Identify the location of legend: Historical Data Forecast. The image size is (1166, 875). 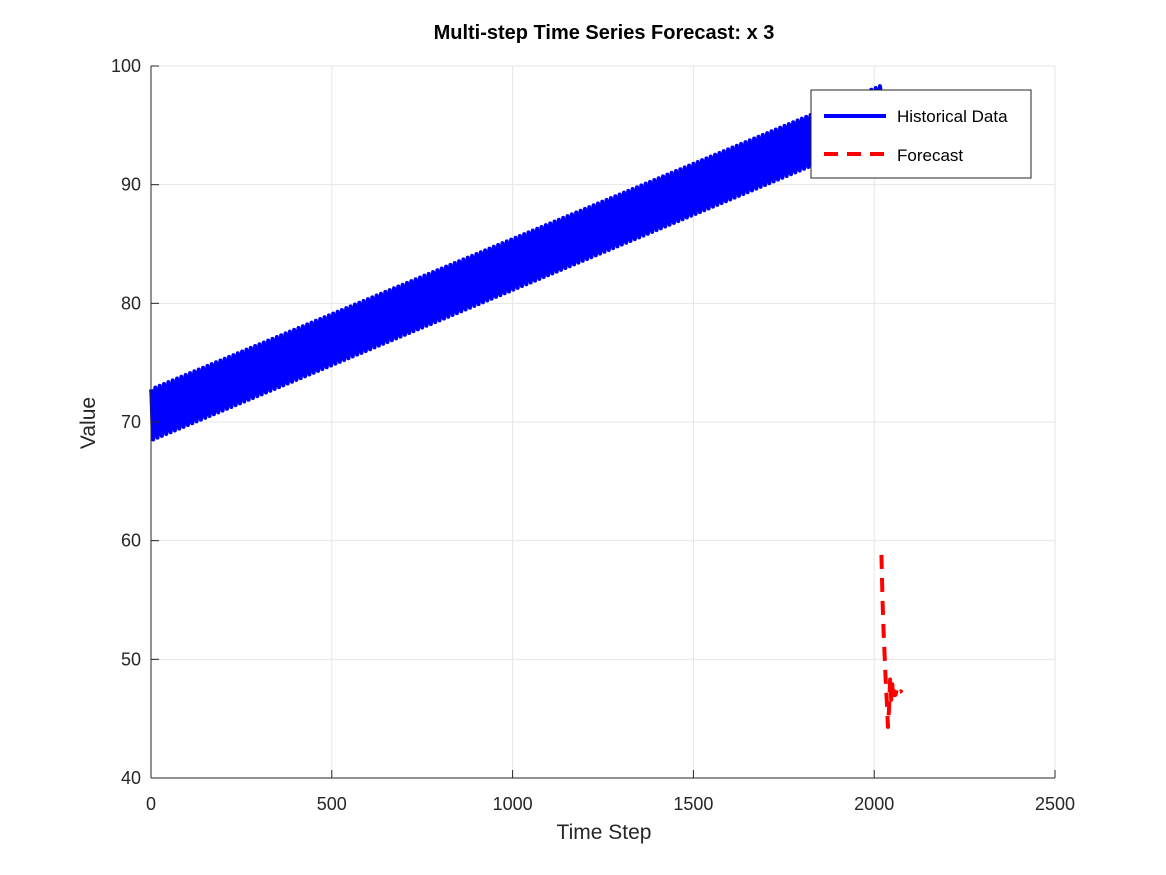
(921, 134).